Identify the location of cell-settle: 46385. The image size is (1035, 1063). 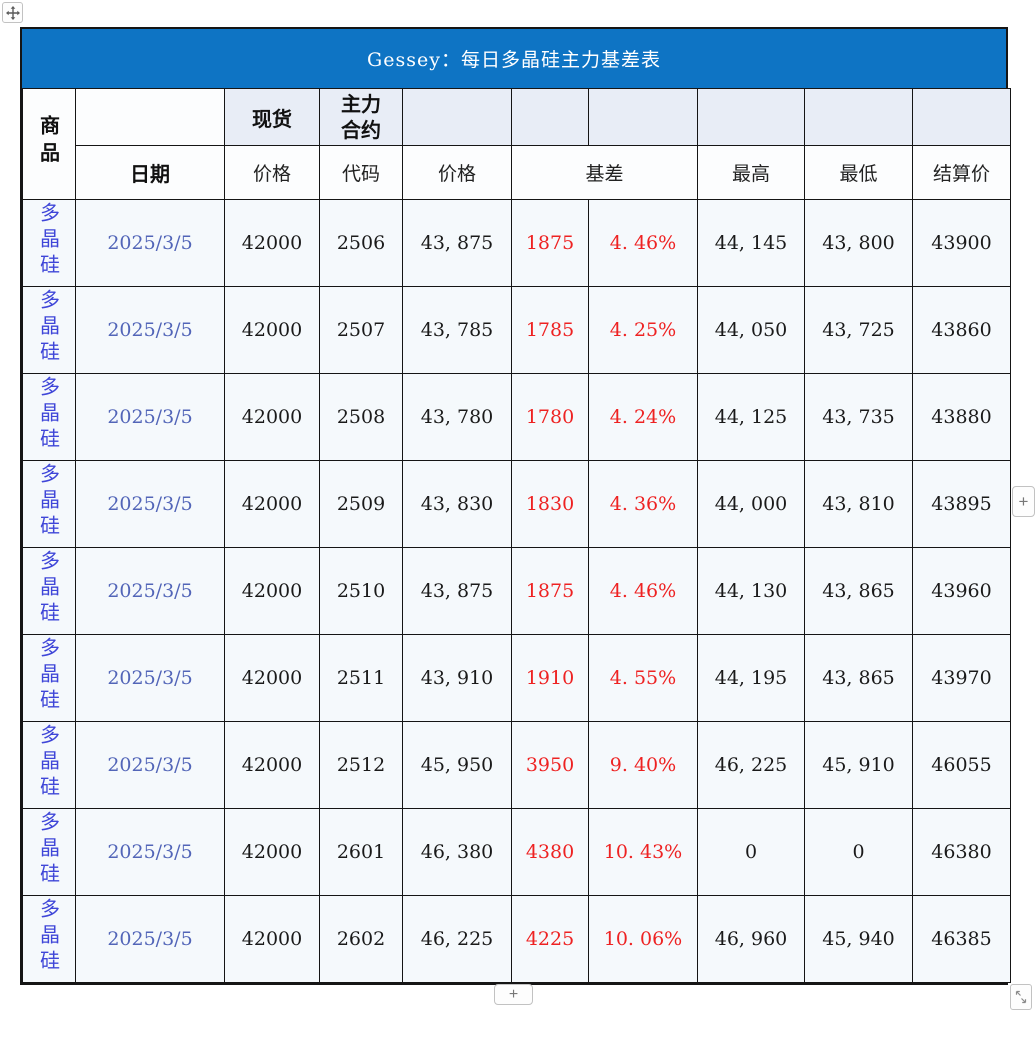
(961, 939).